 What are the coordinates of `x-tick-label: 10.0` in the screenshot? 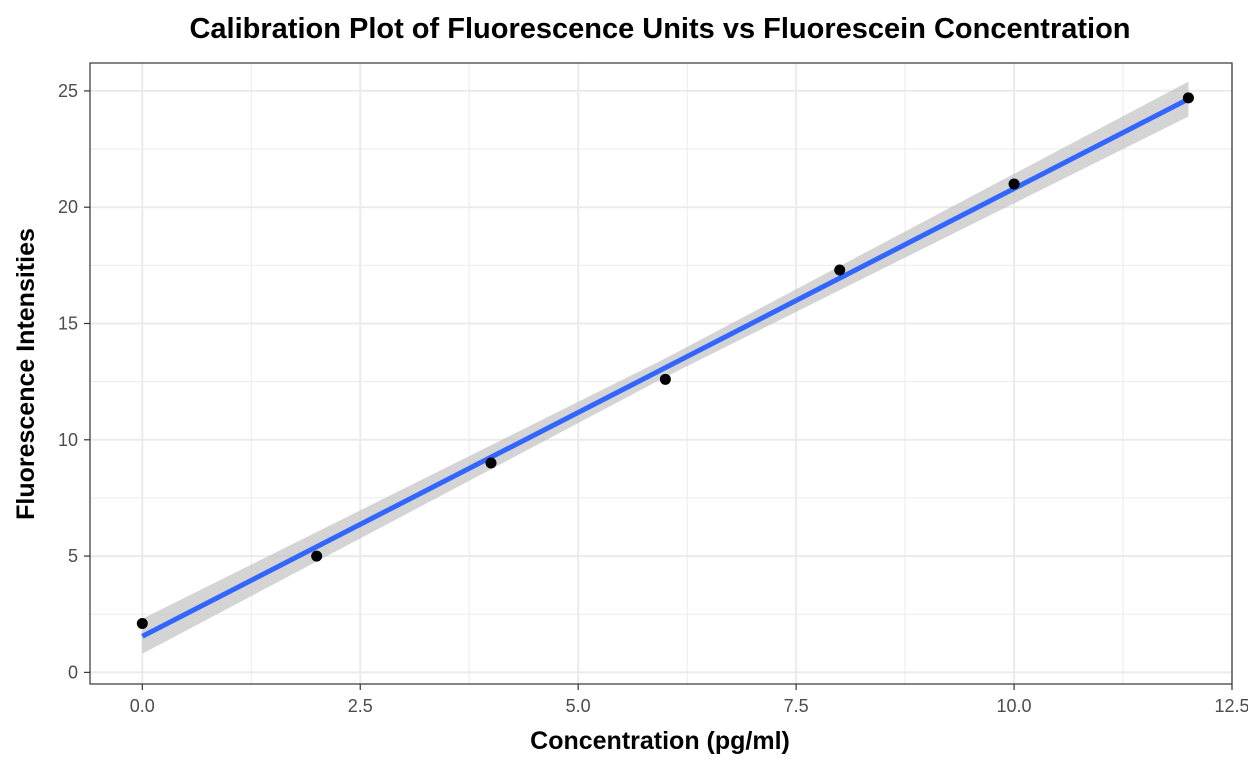 It's located at (1014, 706).